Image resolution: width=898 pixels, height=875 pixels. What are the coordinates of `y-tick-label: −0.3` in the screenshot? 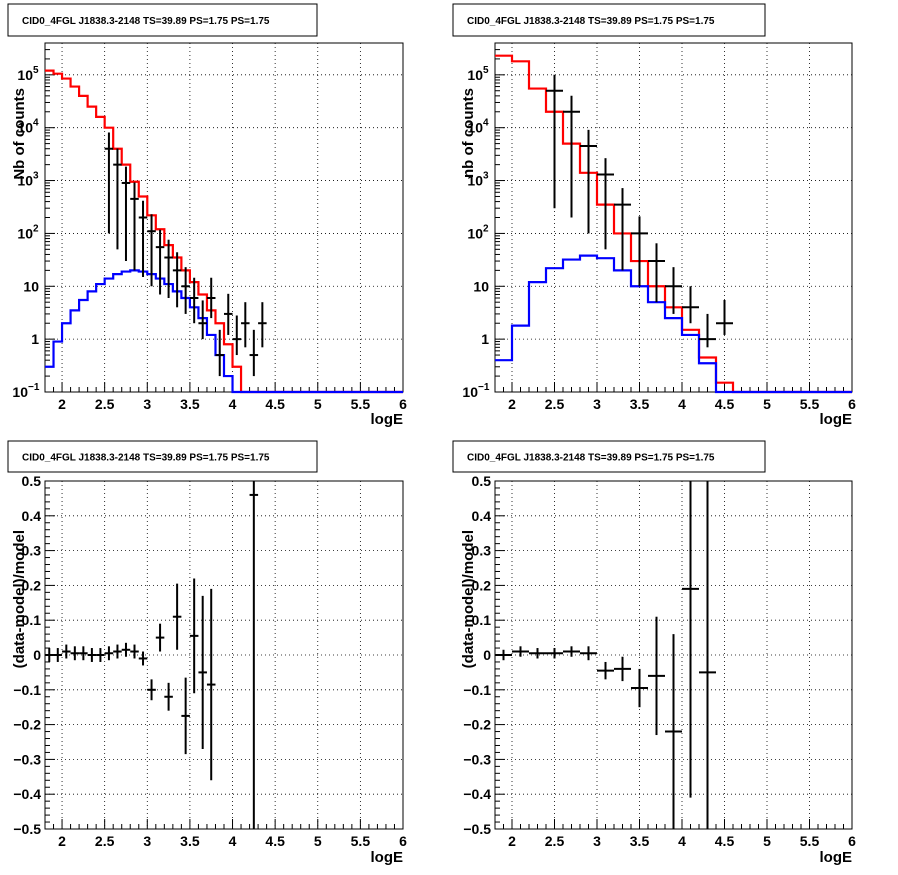 It's located at (27, 759).